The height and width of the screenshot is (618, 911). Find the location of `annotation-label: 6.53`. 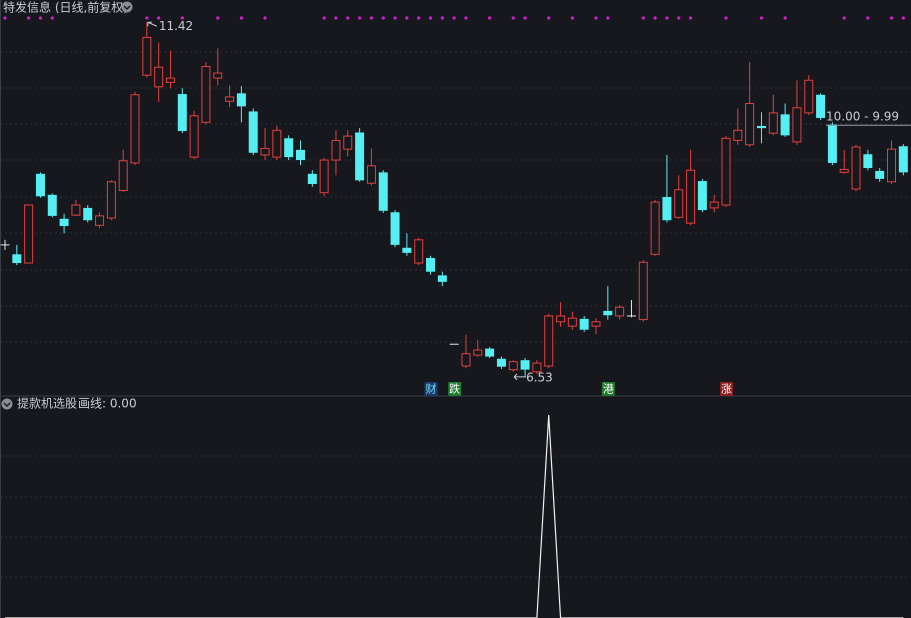

annotation-label: 6.53 is located at coordinates (539, 377).